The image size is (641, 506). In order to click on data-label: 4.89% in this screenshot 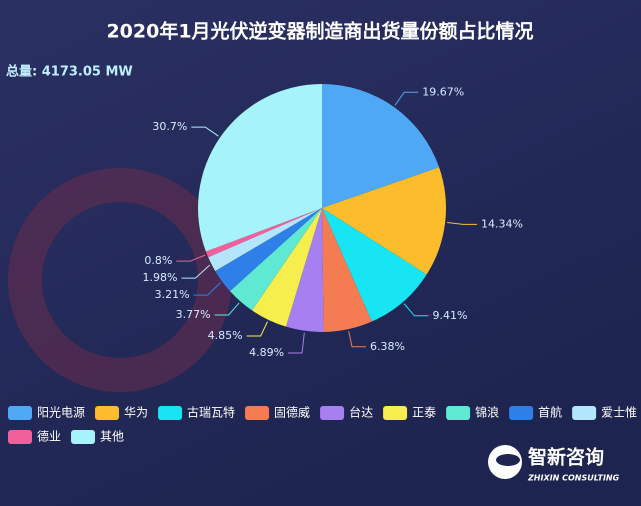, I will do `click(266, 352)`.